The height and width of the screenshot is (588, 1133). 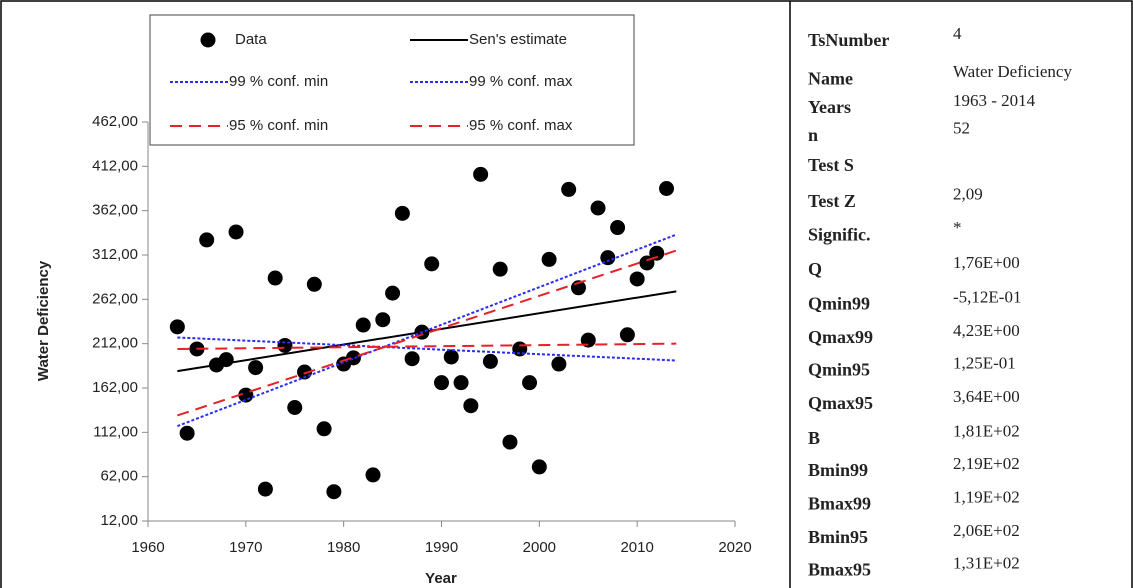 What do you see at coordinates (829, 107) in the screenshot?
I see `row-label: Years` at bounding box center [829, 107].